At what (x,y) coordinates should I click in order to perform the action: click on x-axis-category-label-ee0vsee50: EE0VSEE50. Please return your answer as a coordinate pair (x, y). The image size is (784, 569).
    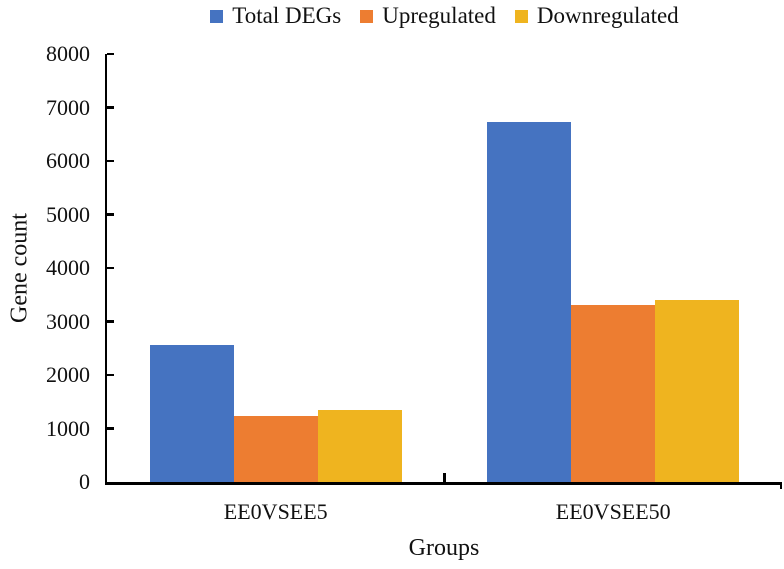
    Looking at the image, I should click on (613, 511).